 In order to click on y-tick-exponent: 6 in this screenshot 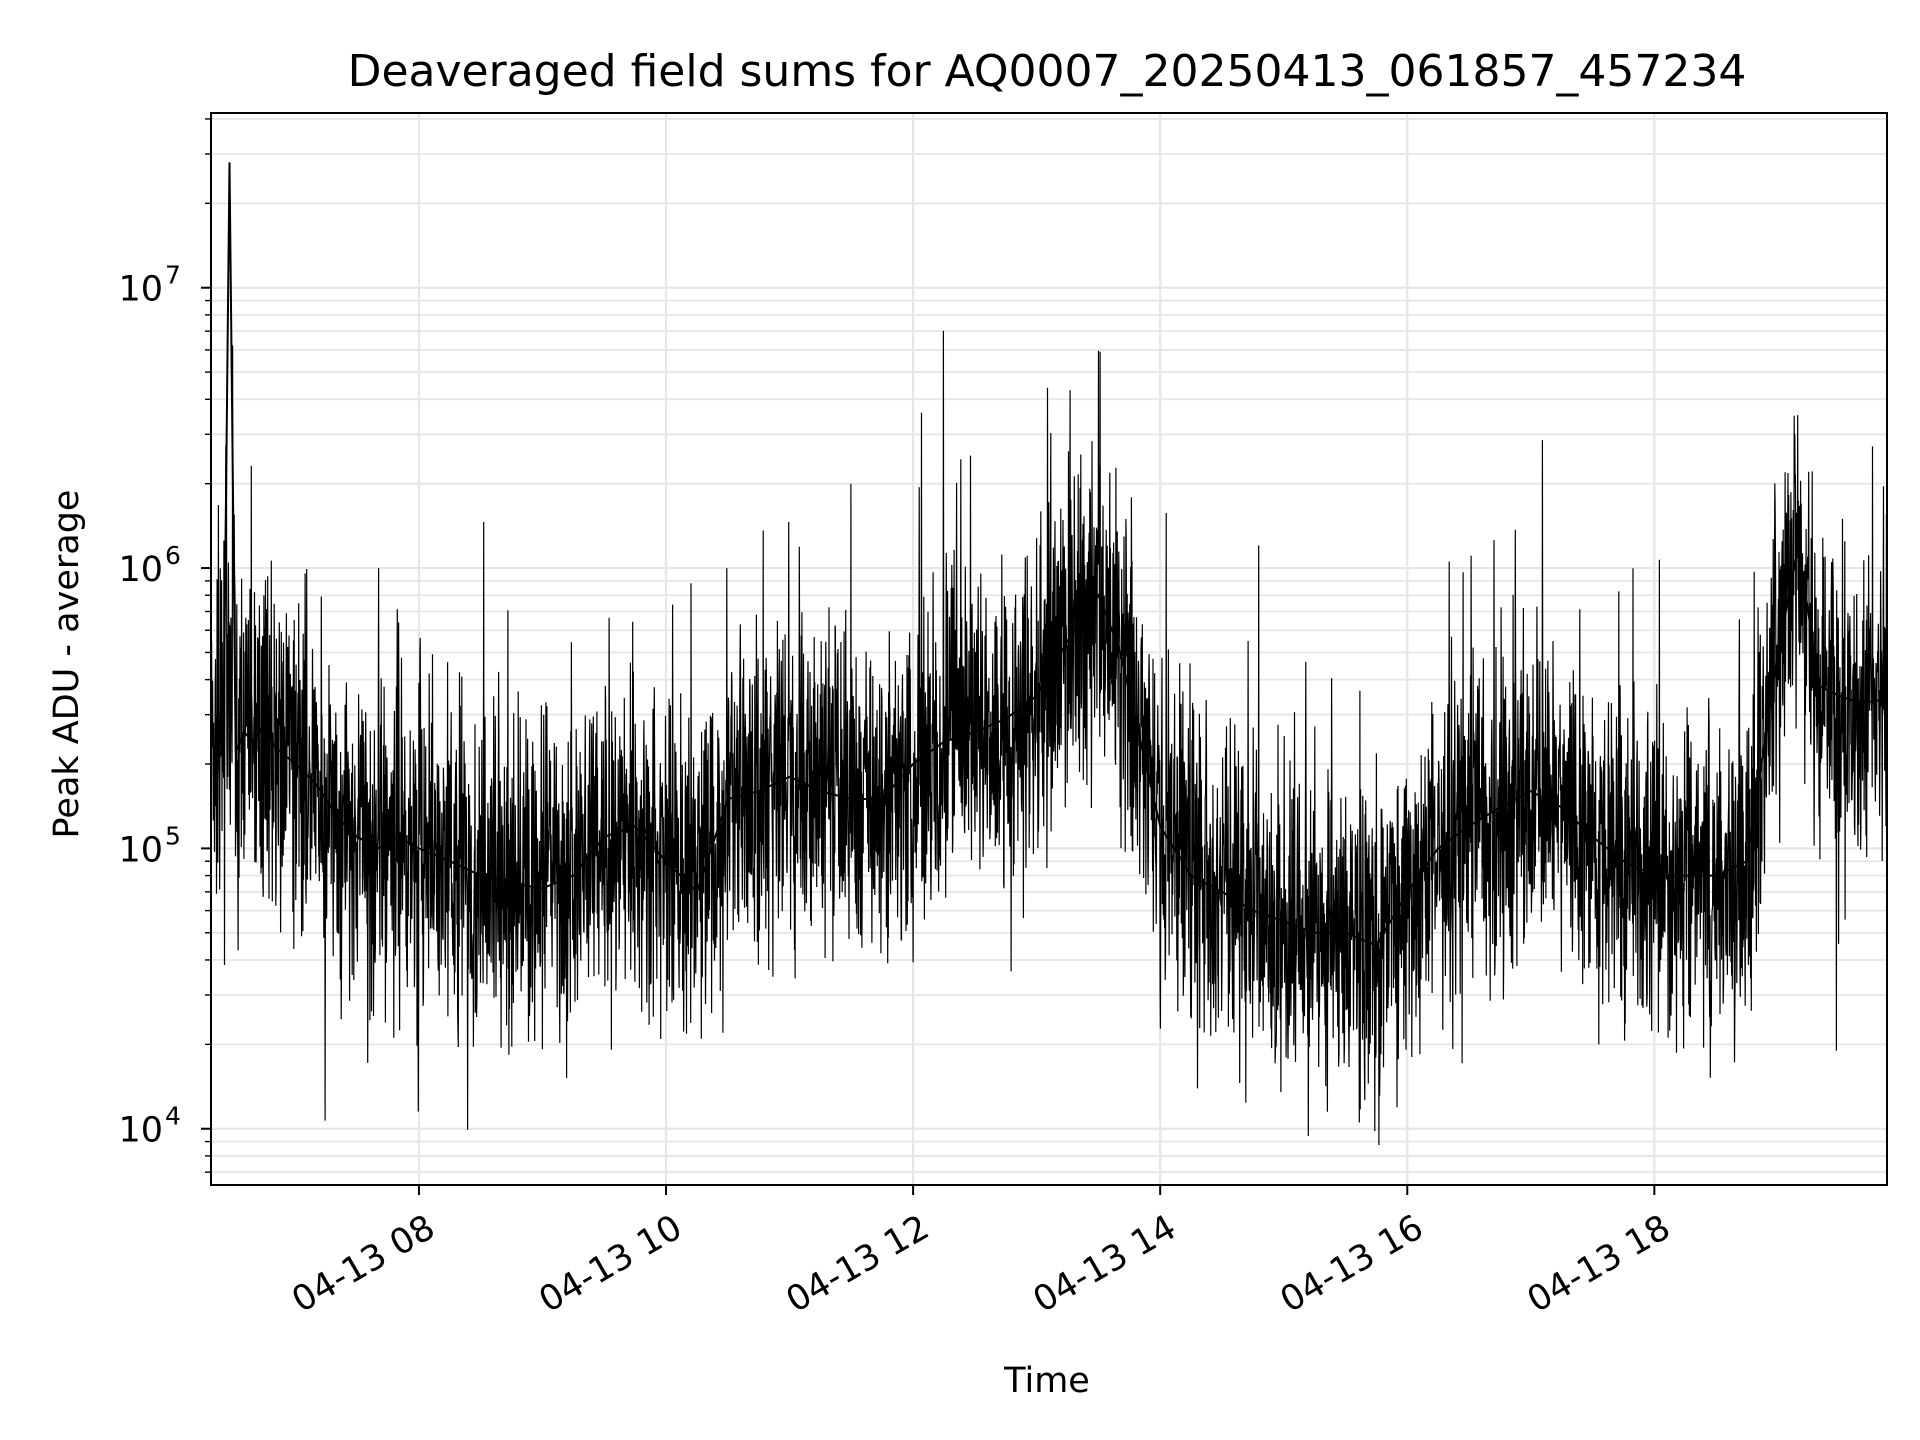, I will do `click(173, 555)`.